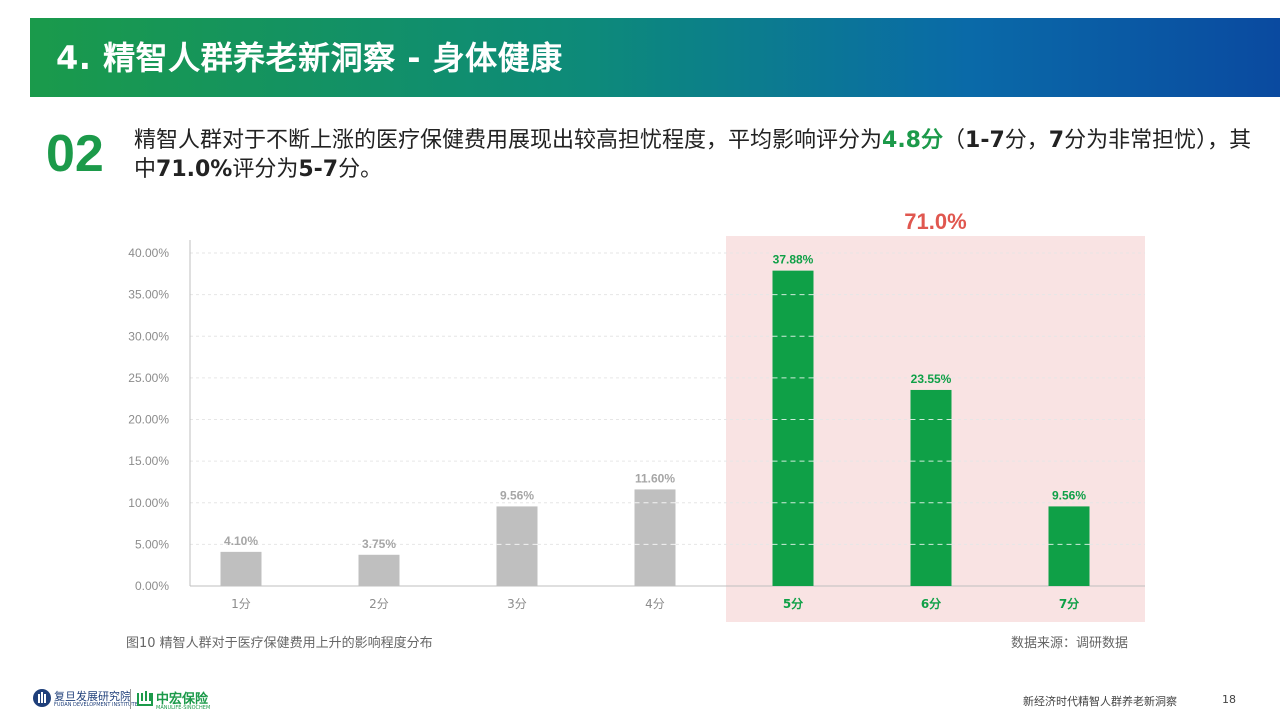 This screenshot has height=720, width=1280. Describe the element at coordinates (912, 140) in the screenshot. I see `avg-score: 4.8分` at that location.